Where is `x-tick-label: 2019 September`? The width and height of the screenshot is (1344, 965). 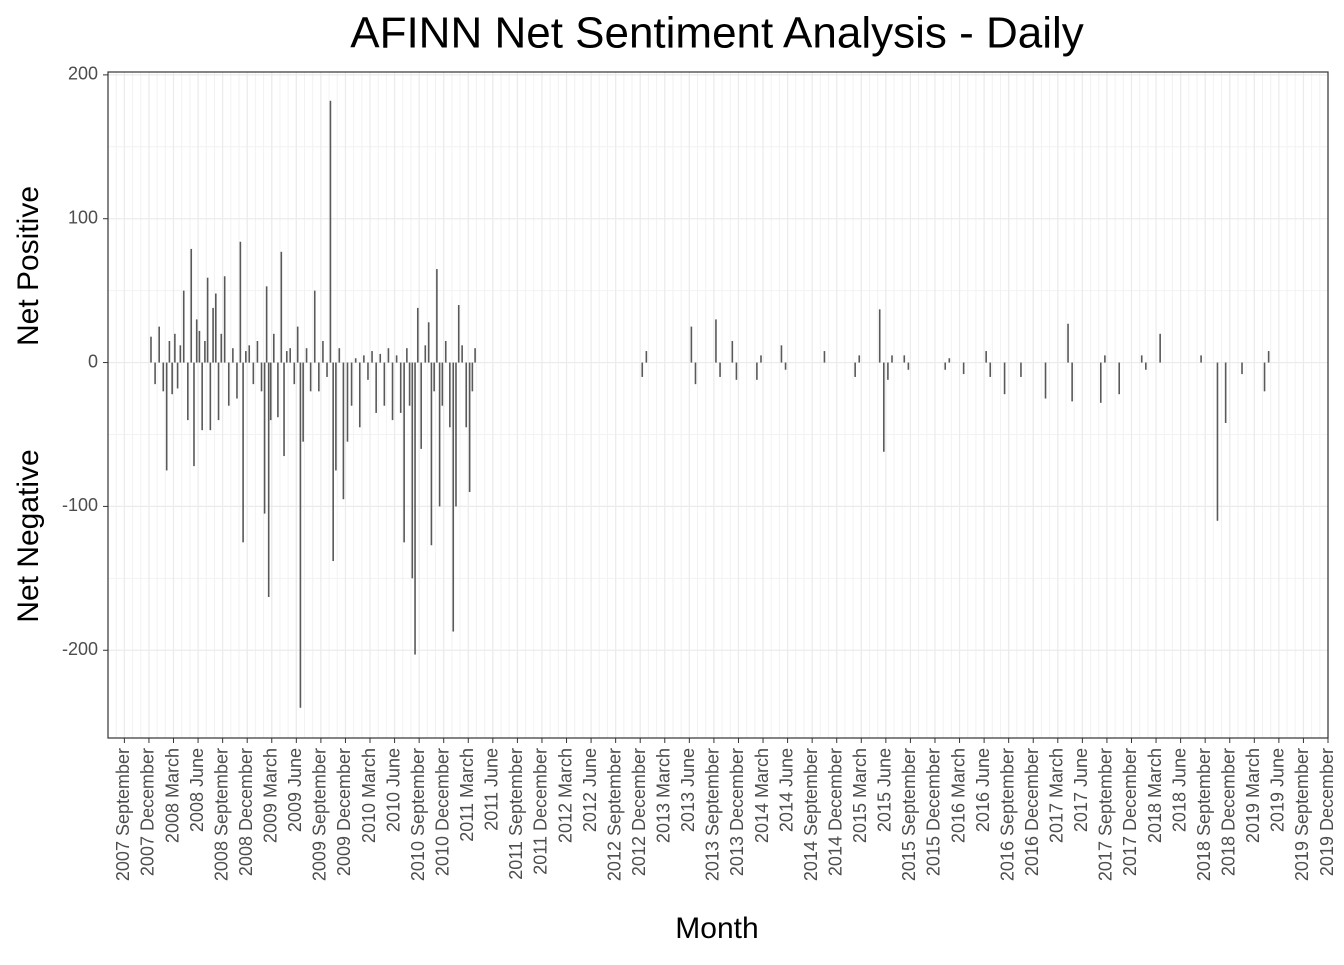 x-tick-label: 2019 September is located at coordinates (1302, 814).